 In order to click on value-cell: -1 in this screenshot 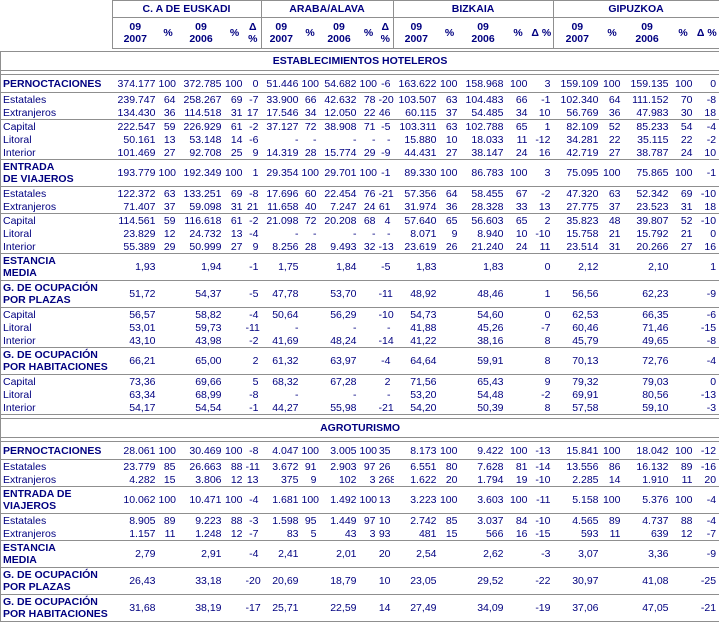, I will do `click(542, 100)`.